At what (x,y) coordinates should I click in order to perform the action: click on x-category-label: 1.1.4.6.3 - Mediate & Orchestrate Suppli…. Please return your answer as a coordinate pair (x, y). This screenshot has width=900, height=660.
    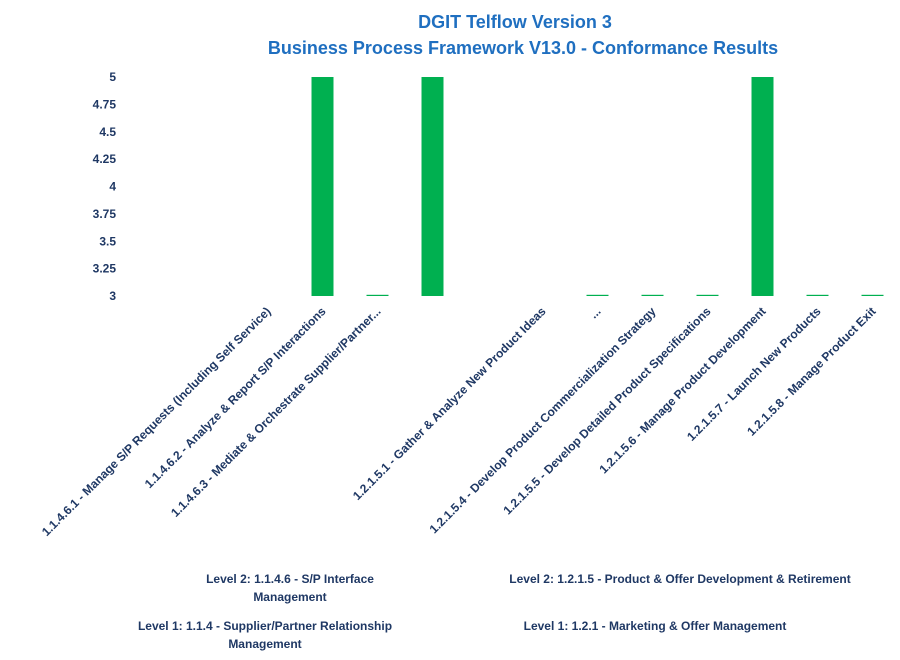
    Looking at the image, I should click on (276, 412).